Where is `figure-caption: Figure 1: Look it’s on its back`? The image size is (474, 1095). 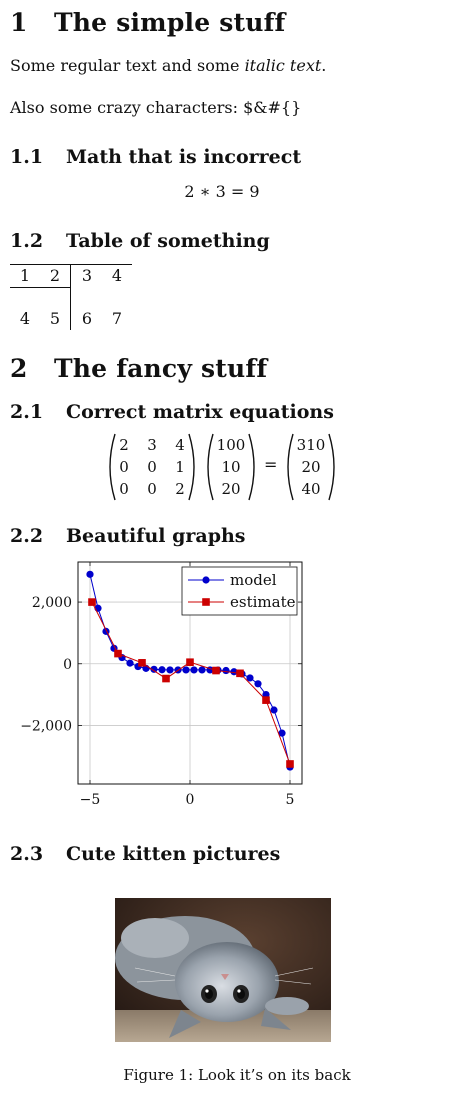
figure-caption: Figure 1: Look it’s on its back is located at coordinates (237, 1075).